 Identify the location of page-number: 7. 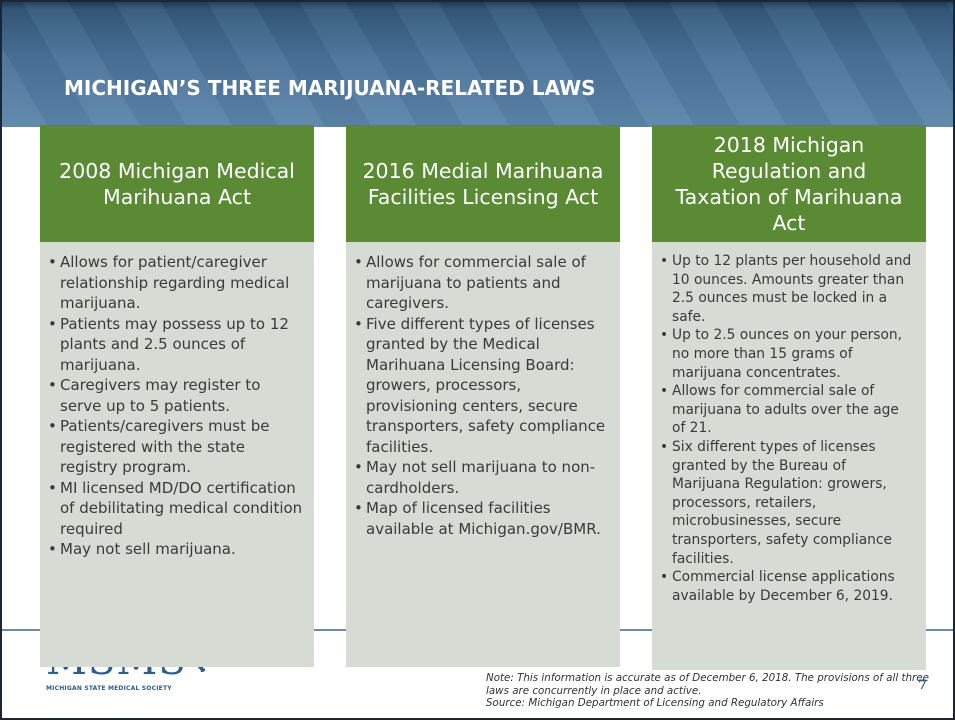
(923, 685).